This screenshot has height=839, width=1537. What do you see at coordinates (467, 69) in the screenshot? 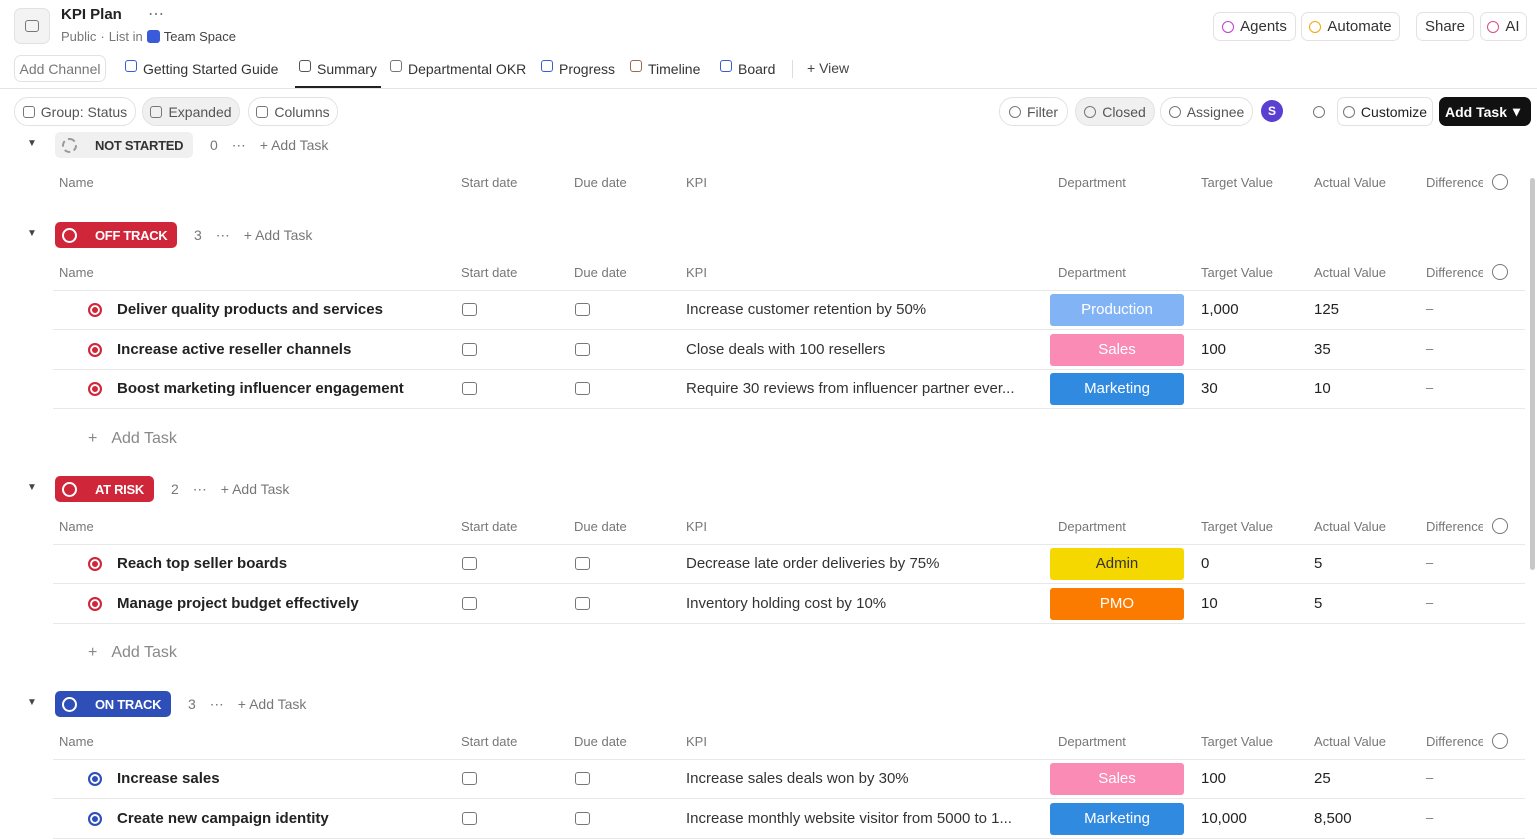
I see `tab-label: Departmental OKR` at bounding box center [467, 69].